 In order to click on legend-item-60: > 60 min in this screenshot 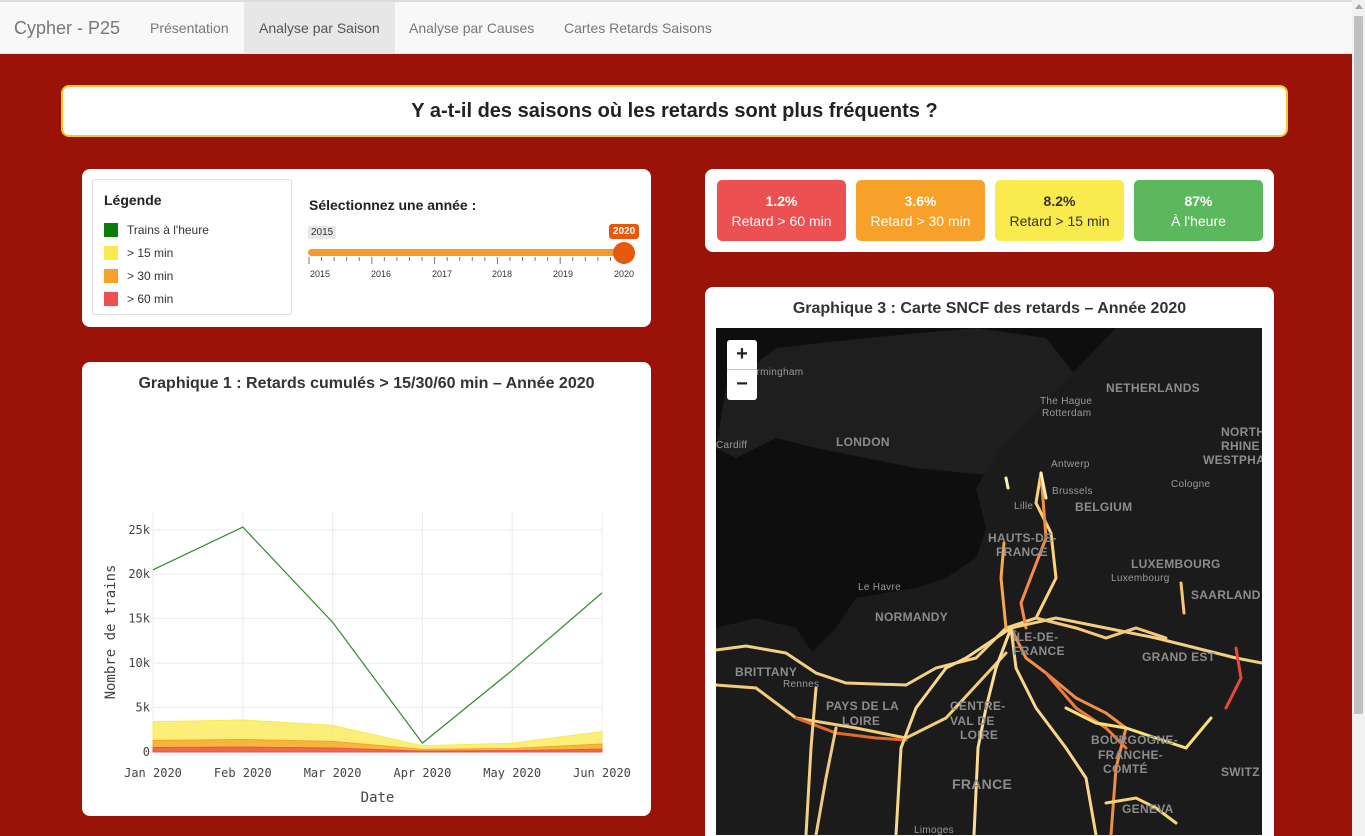, I will do `click(192, 298)`.